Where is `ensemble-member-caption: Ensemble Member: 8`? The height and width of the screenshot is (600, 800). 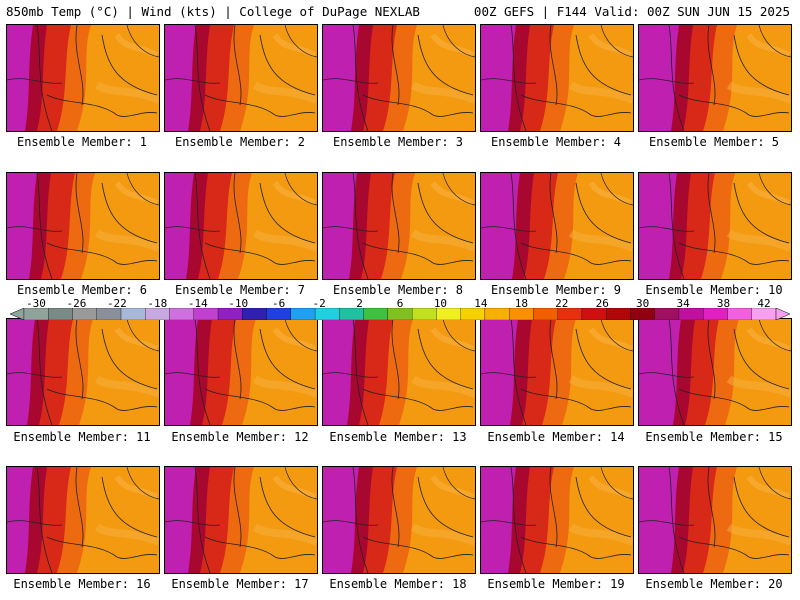 ensemble-member-caption: Ensemble Member: 8 is located at coordinates (398, 290).